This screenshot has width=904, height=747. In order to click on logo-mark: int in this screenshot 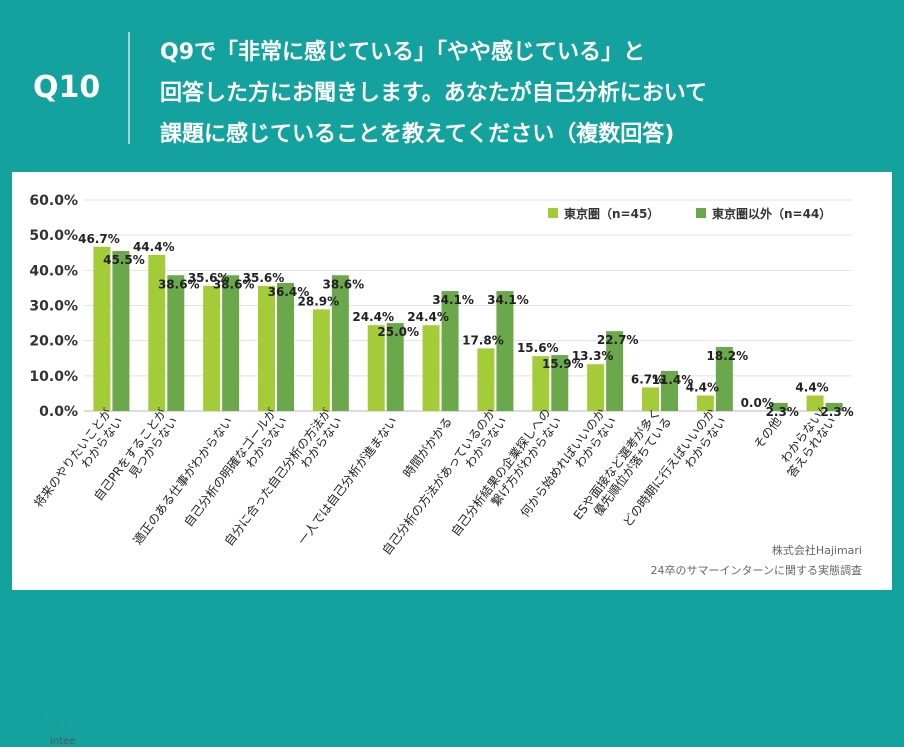, I will do `click(59, 723)`.